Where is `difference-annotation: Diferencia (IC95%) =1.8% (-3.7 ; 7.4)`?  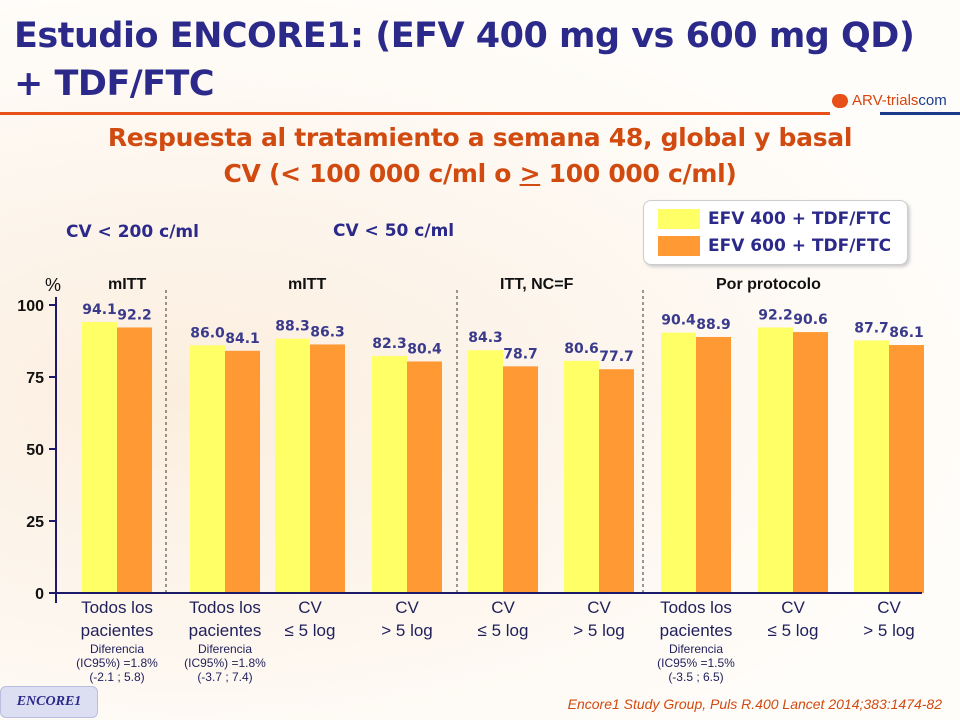
difference-annotation: Diferencia (IC95%) =1.8% (-3.7 ; 7.4) is located at coordinates (225, 663).